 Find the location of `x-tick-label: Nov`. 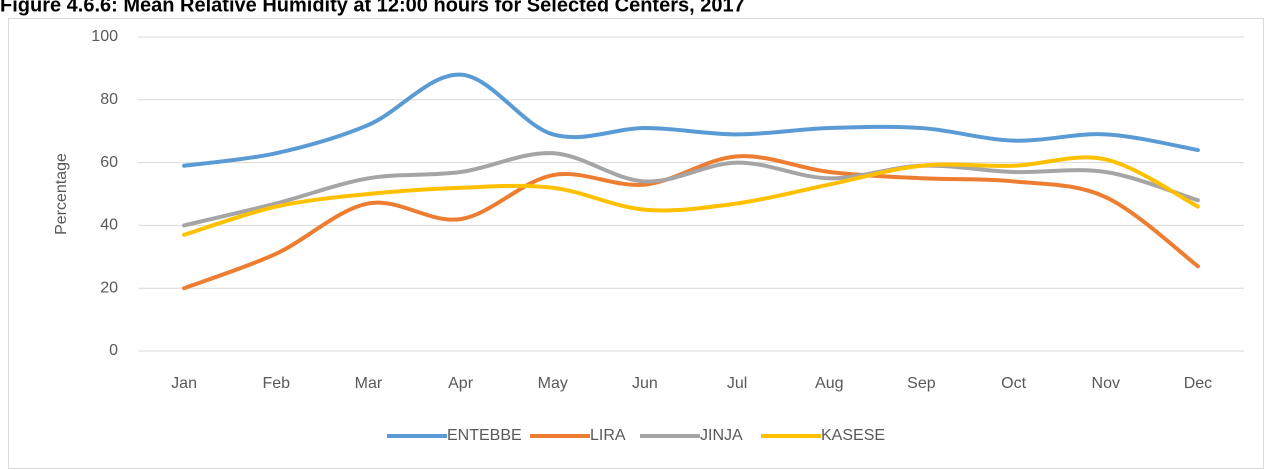

x-tick-label: Nov is located at coordinates (1106, 383).